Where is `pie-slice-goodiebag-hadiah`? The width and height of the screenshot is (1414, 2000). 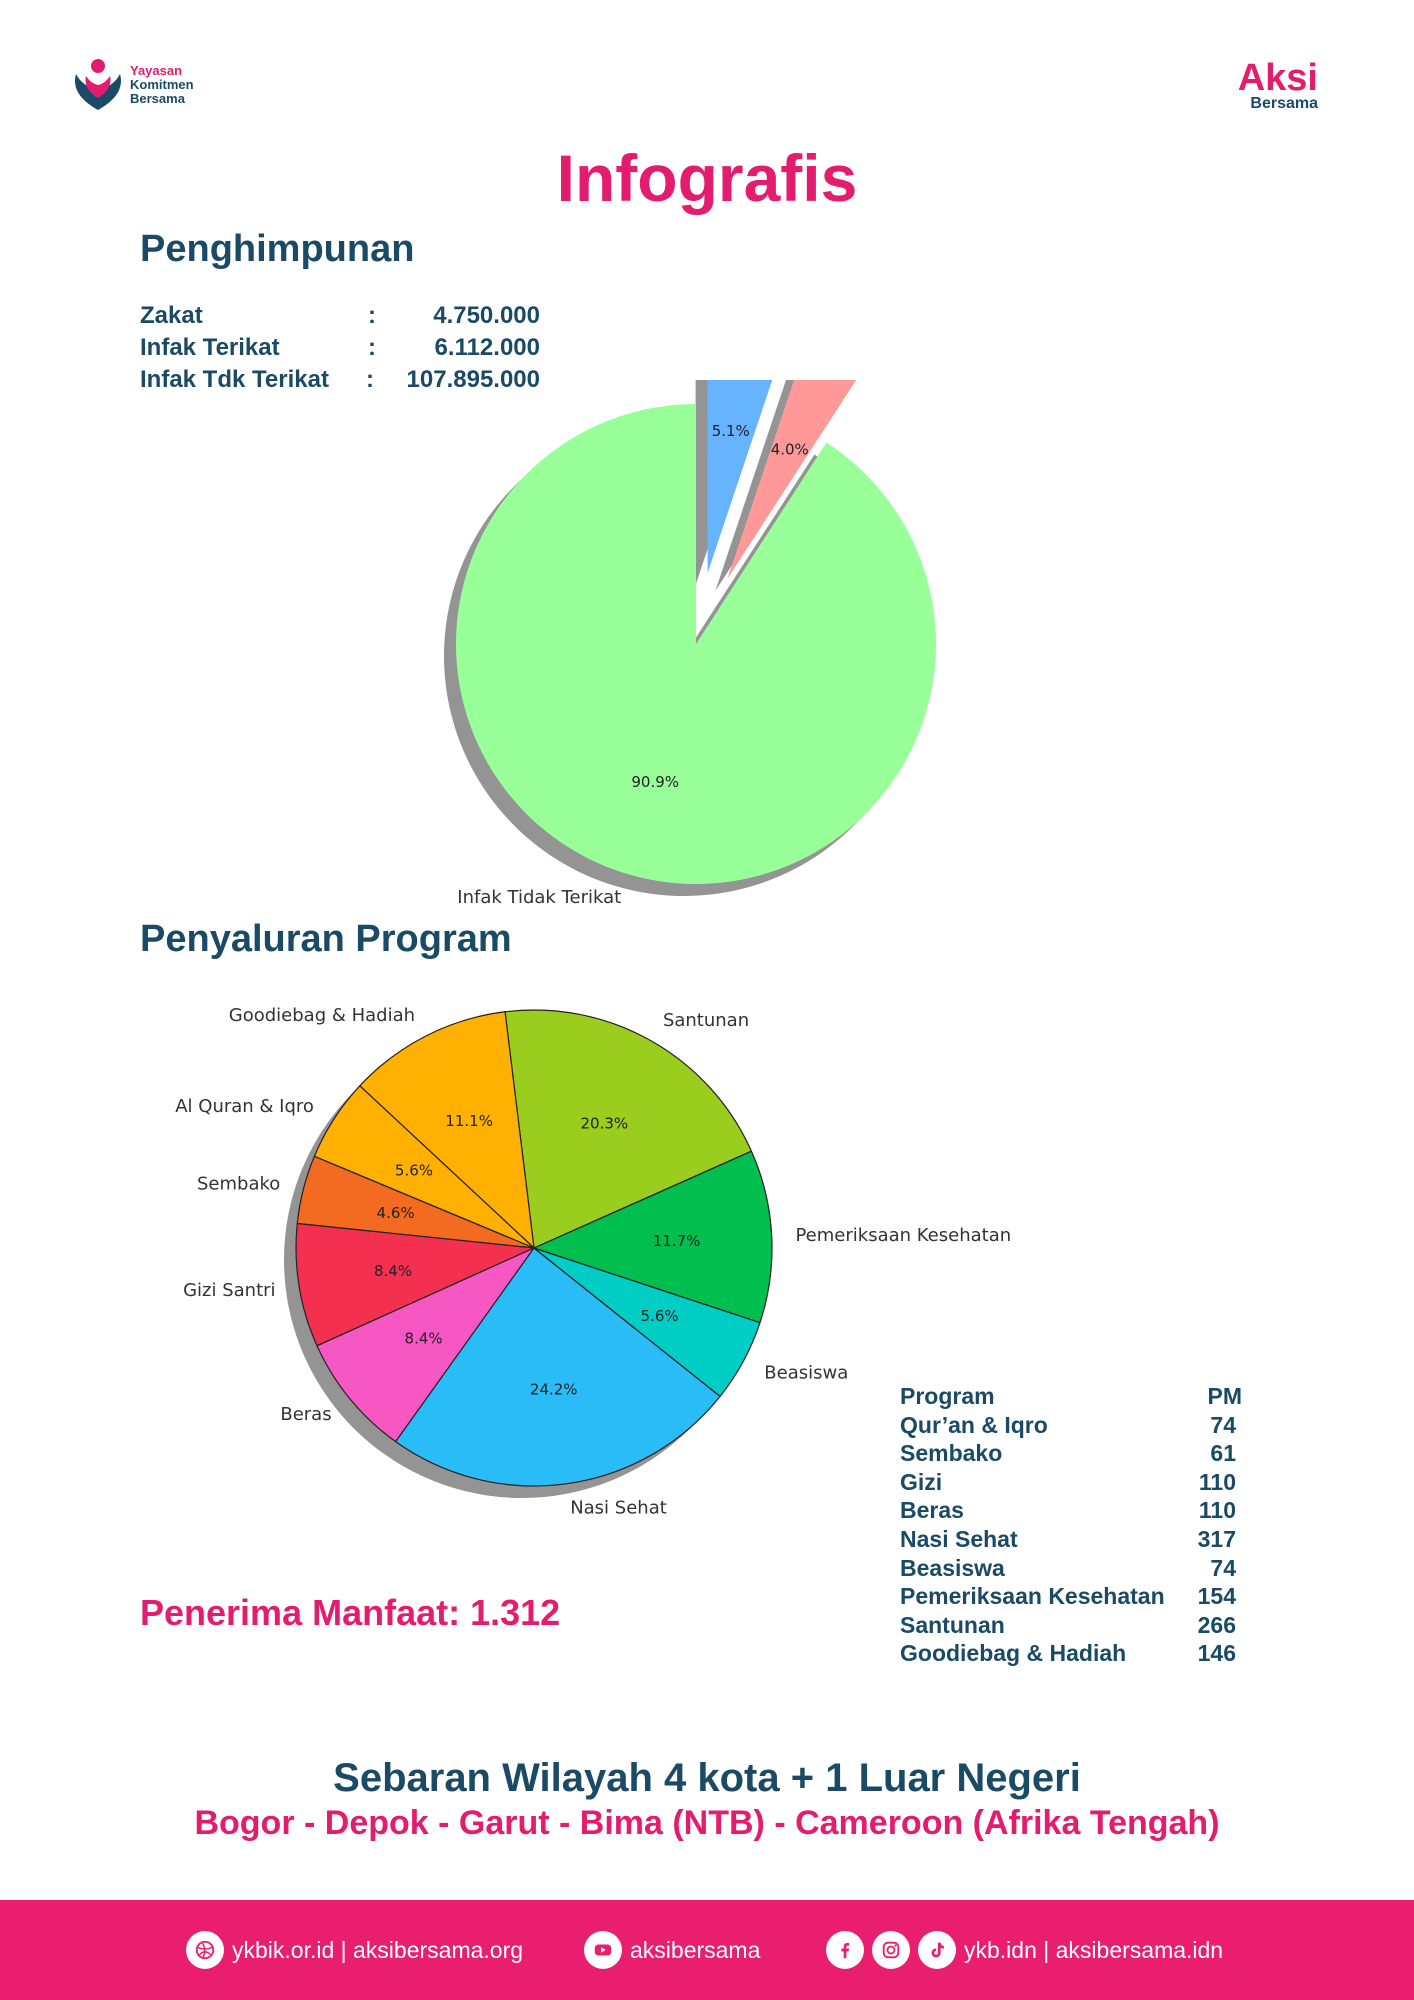 pie-slice-goodiebag-hadiah is located at coordinates (447, 1130).